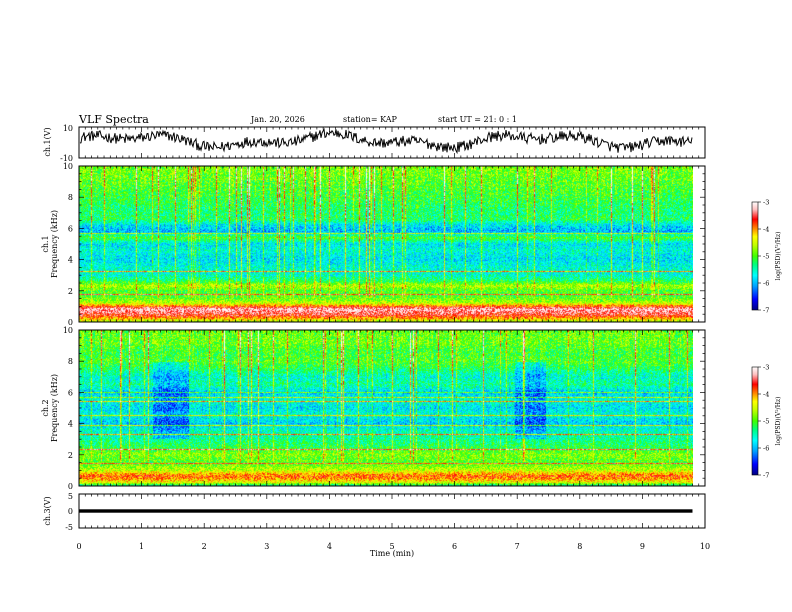  What do you see at coordinates (755, 256) in the screenshot?
I see `ch1-colorbar-bar` at bounding box center [755, 256].